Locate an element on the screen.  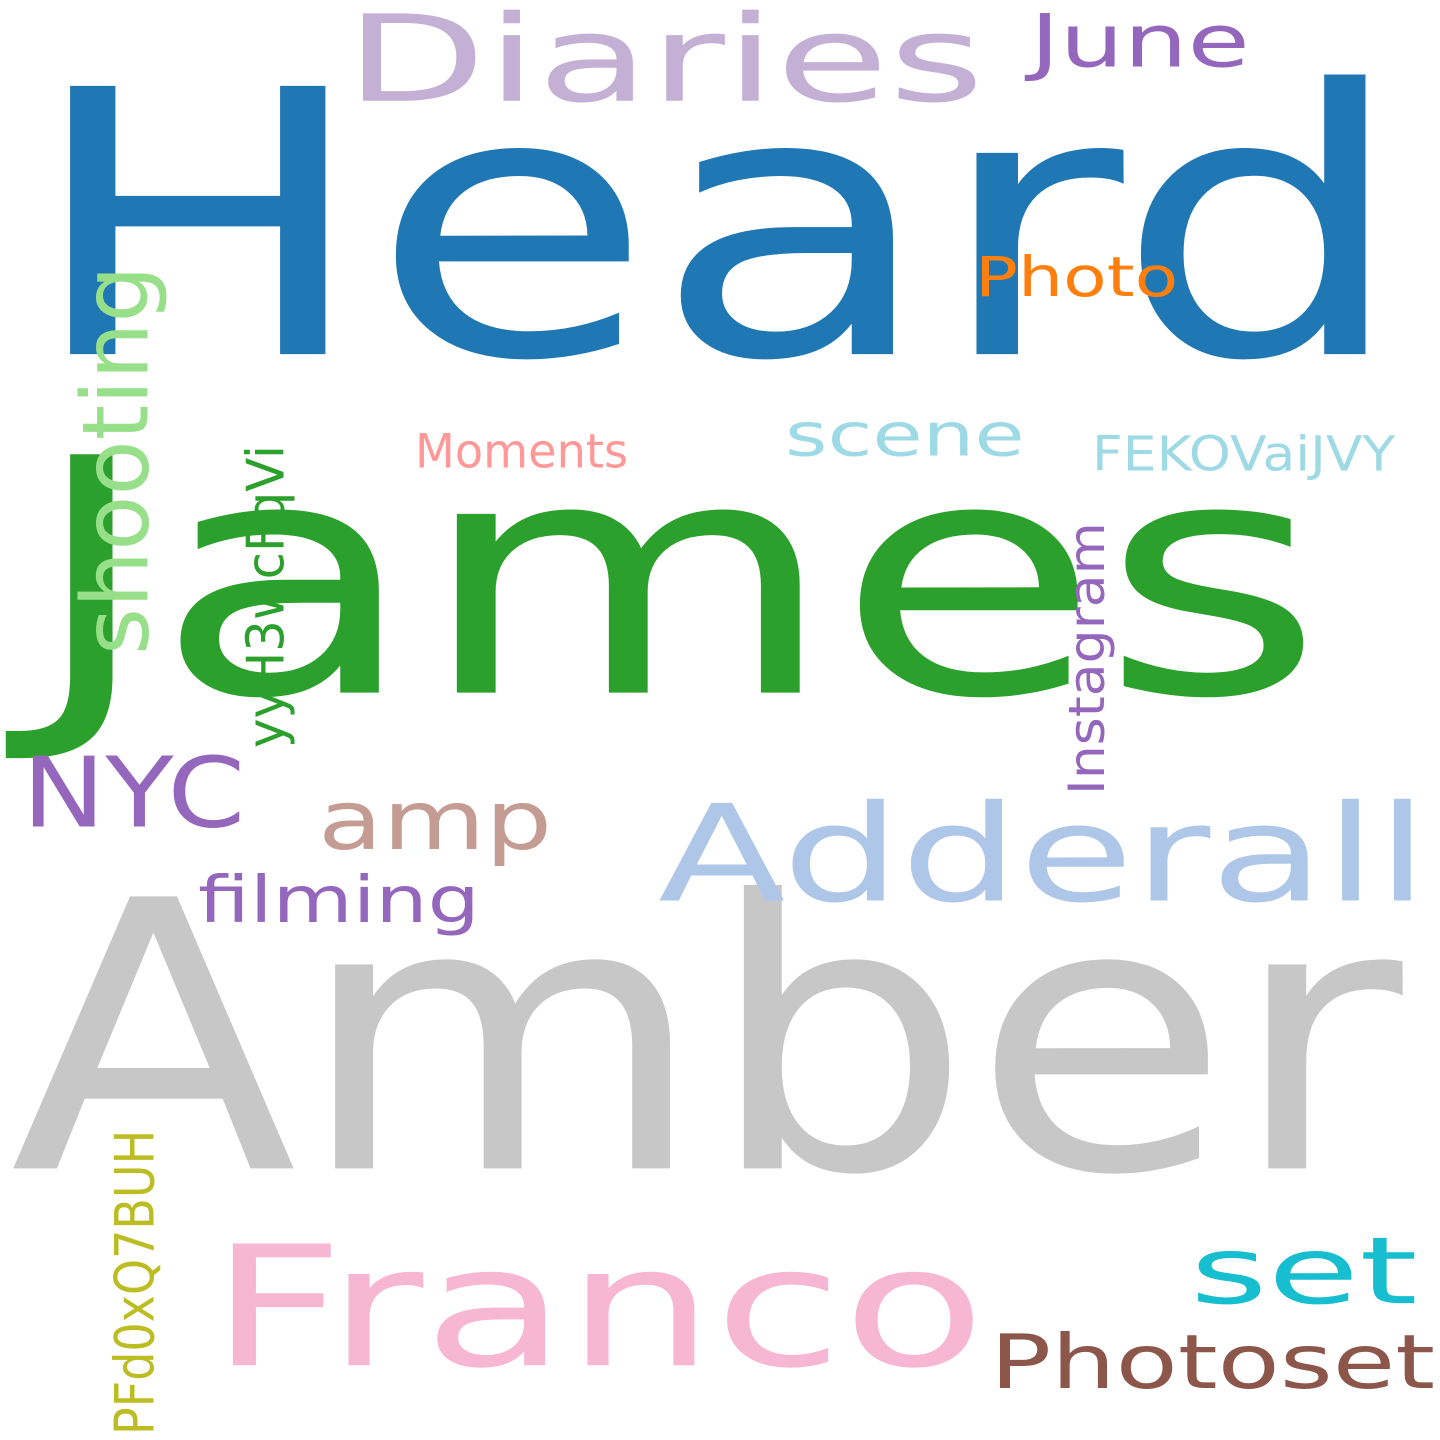
word-moments: Moments is located at coordinates (522, 451).